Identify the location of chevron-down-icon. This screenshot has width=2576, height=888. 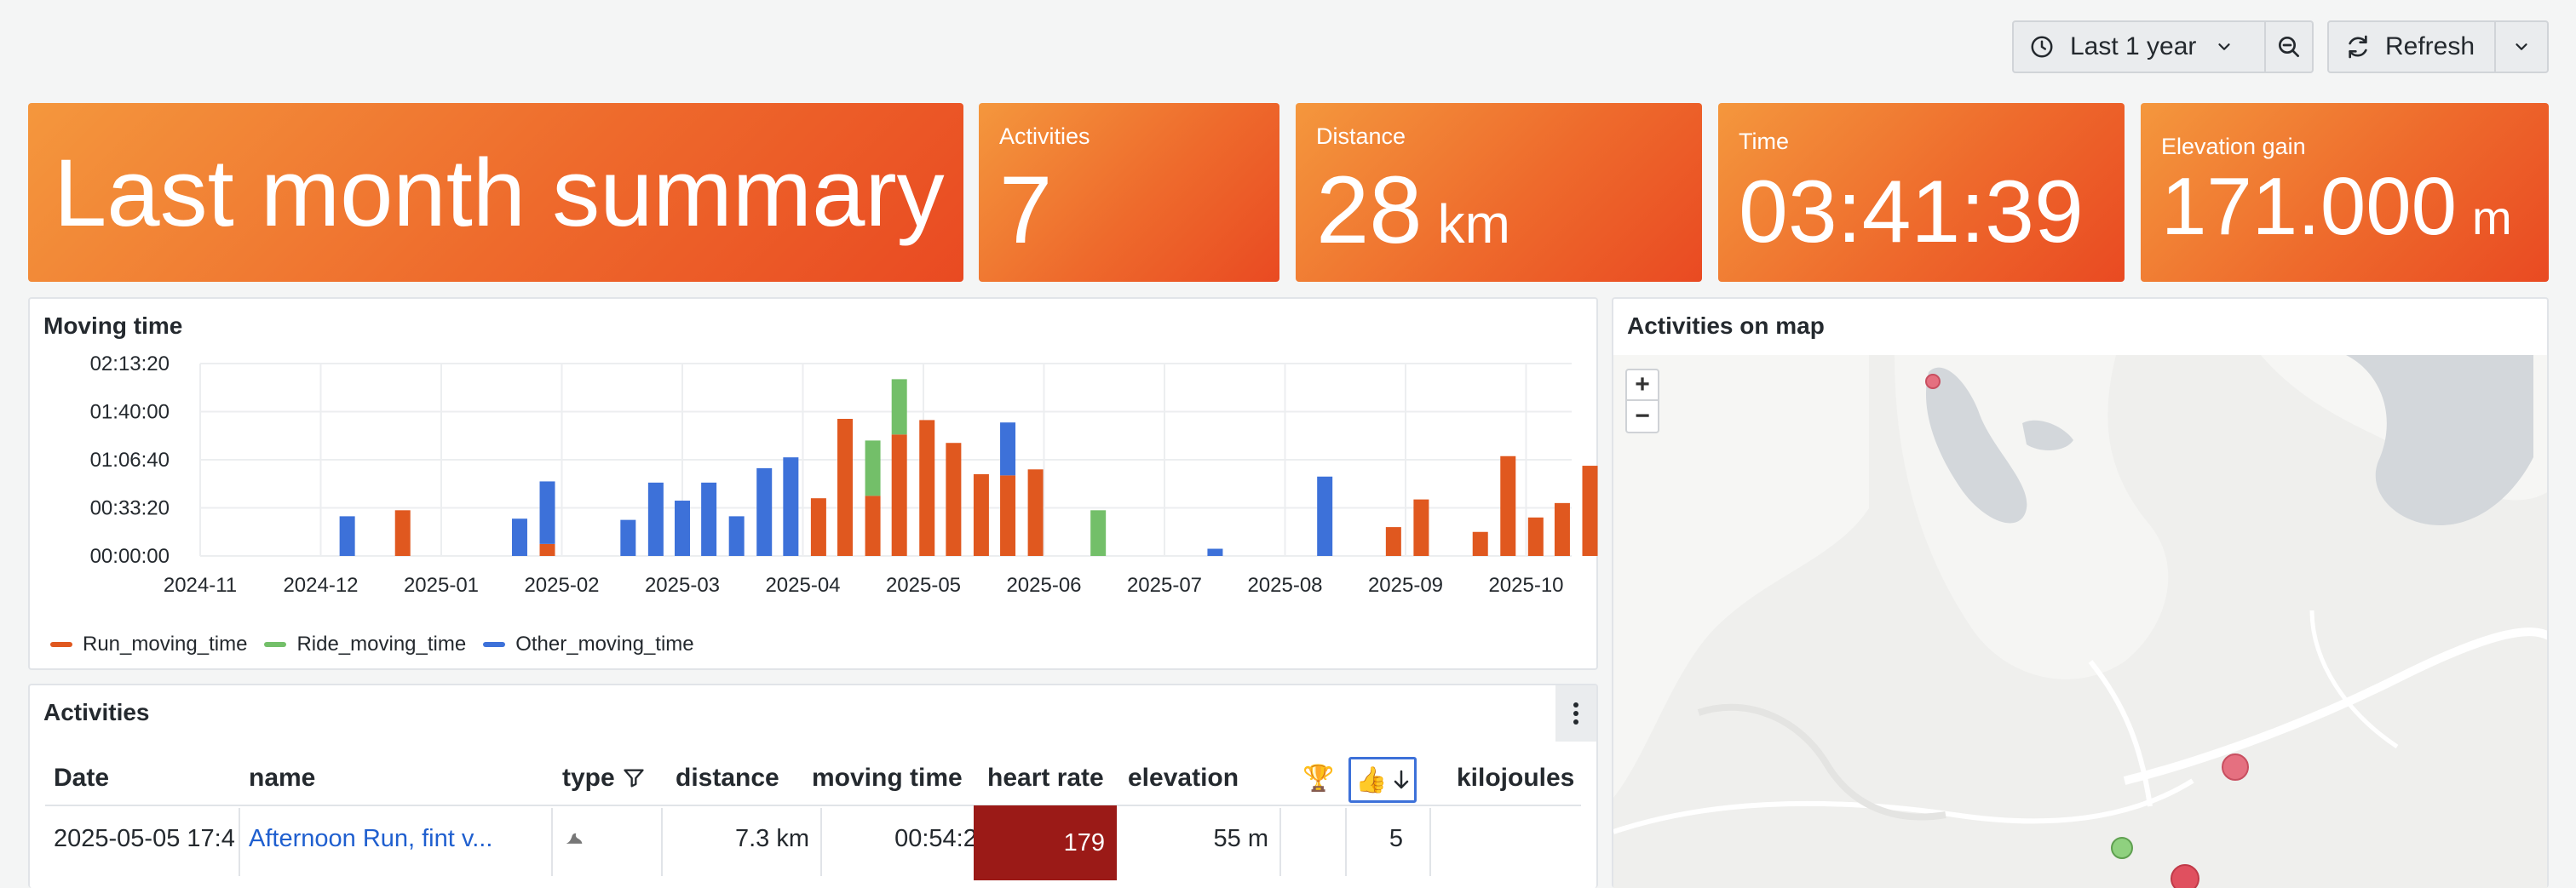
(2521, 46).